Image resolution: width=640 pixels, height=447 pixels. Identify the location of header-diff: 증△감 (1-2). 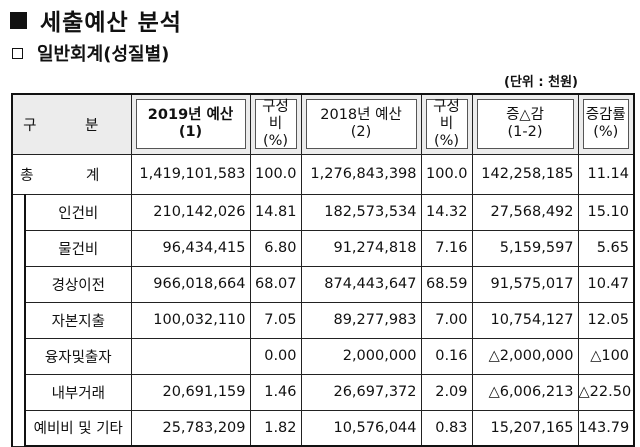
(525, 124).